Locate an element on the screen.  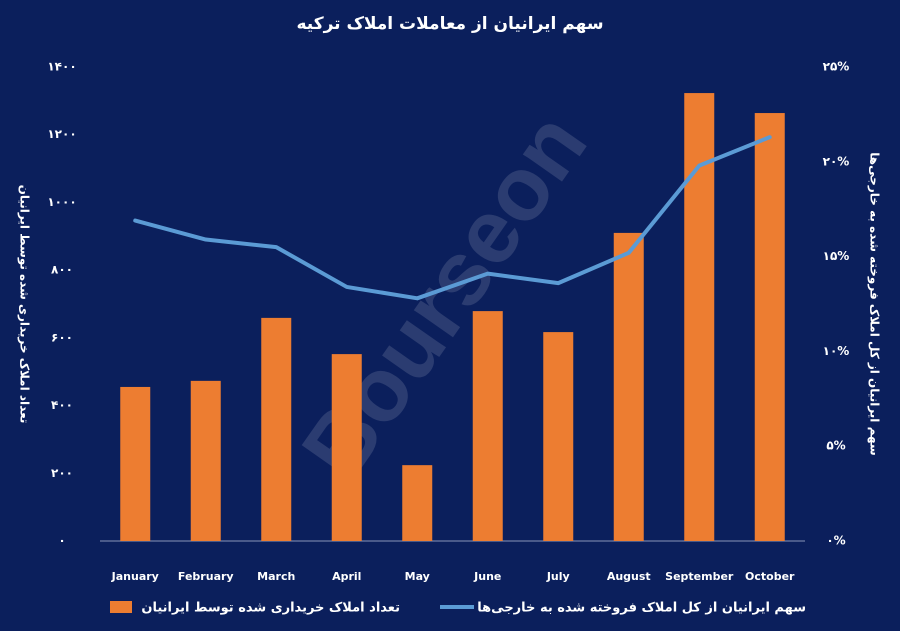
x-tick-label: September is located at coordinates (699, 576).